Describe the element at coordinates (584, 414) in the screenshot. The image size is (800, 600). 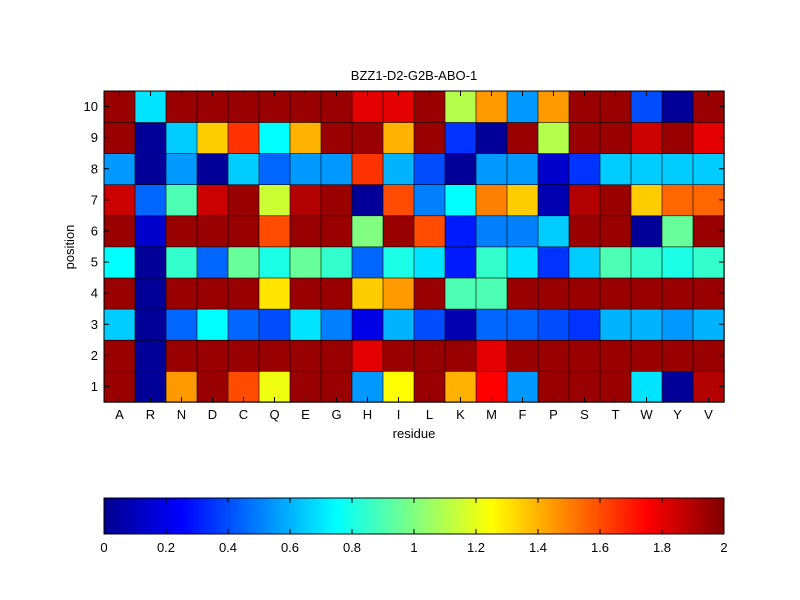
I see `x-tick-label: S` at that location.